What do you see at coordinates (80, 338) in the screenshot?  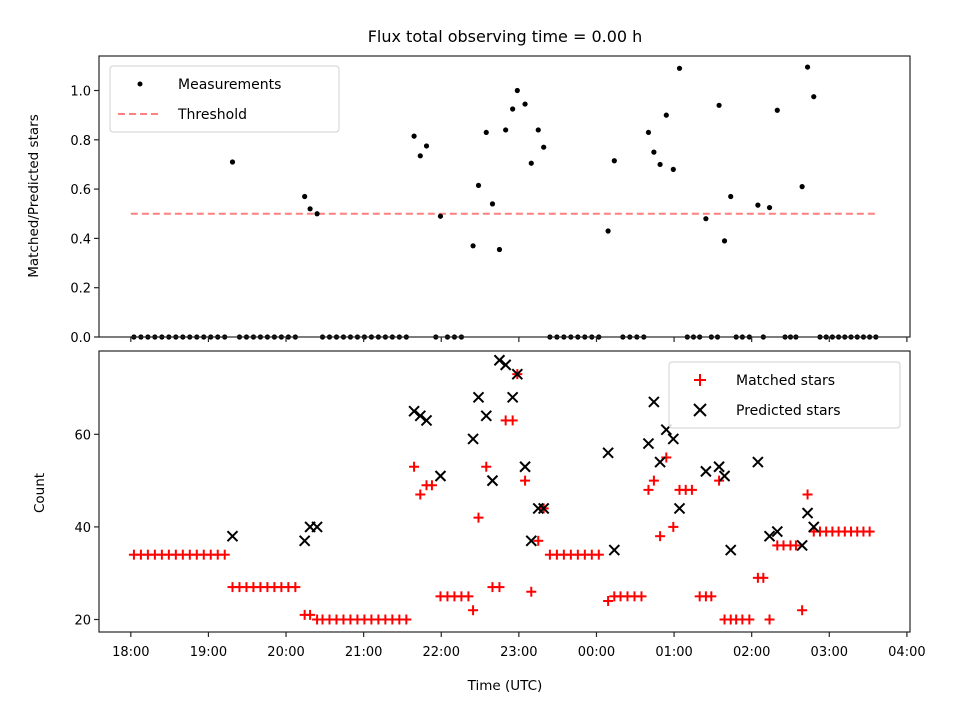 I see `y-tick-label: 0.0` at bounding box center [80, 338].